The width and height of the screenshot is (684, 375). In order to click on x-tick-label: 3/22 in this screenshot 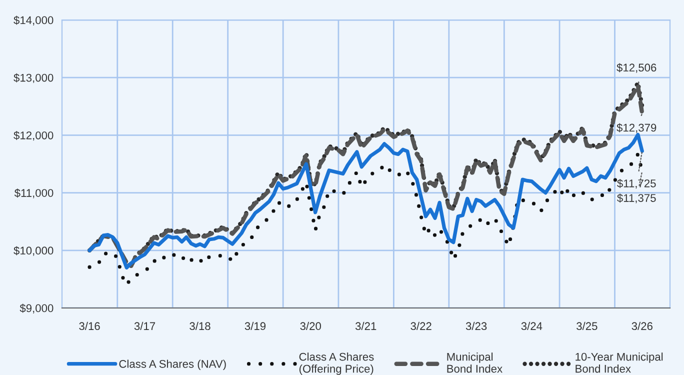, I will do `click(421, 326)`.